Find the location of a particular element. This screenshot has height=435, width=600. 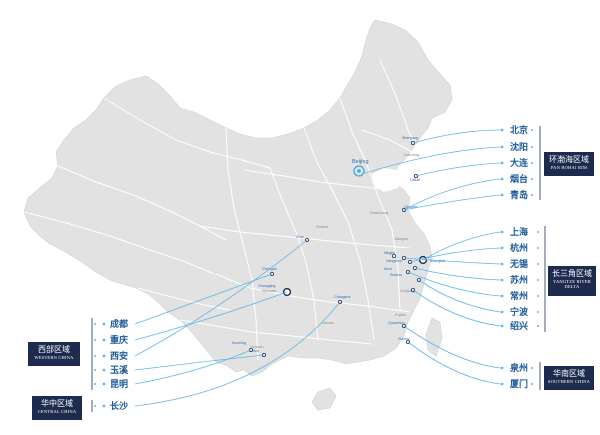

yangtze-city-list: 上海 杭州 无锡 苏州 常州 宁波 绍兴 is located at coordinates (519, 279).